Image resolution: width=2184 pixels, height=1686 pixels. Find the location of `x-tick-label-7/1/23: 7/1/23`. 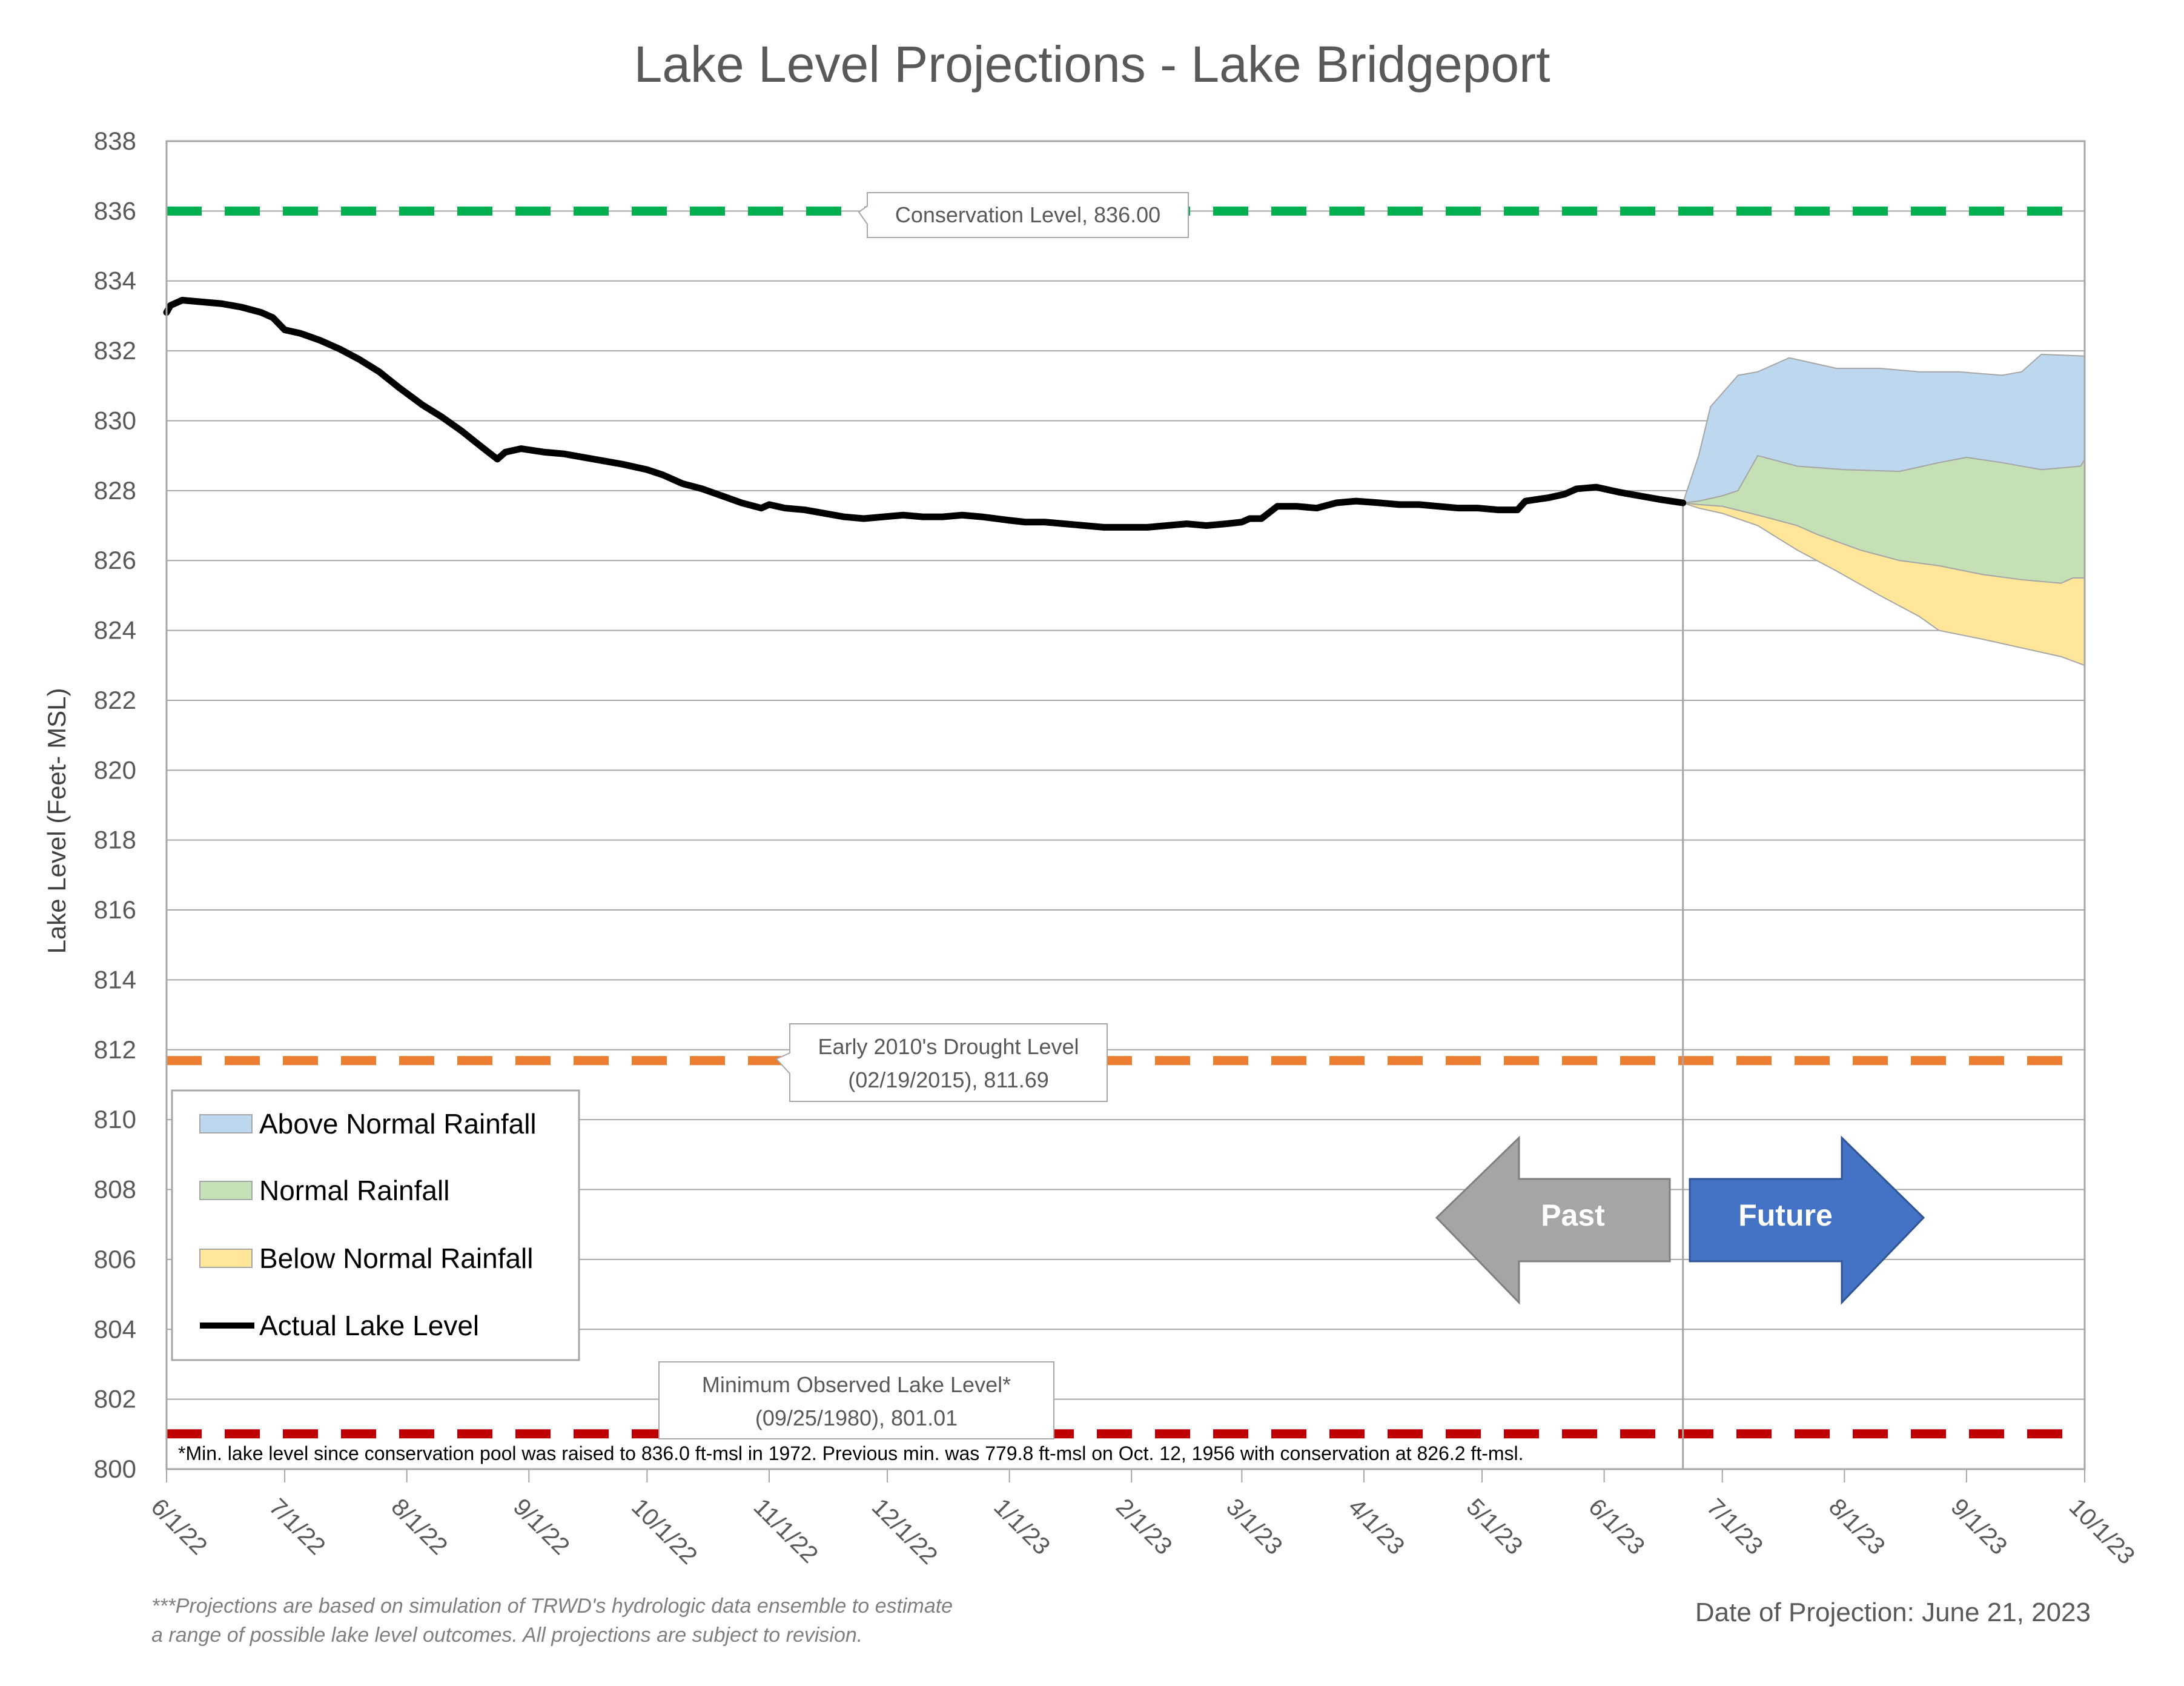

x-tick-label-7/1/23: 7/1/23 is located at coordinates (1734, 1526).